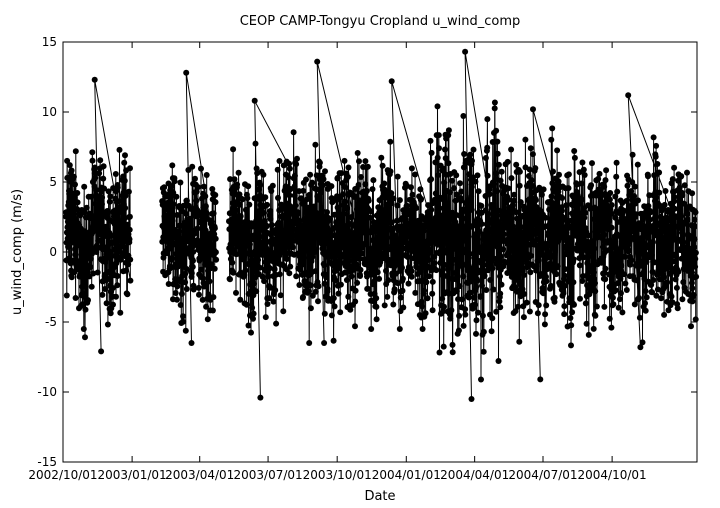 The height and width of the screenshot is (508, 720). What do you see at coordinates (47, 462) in the screenshot?
I see `y-tick-label: -15` at bounding box center [47, 462].